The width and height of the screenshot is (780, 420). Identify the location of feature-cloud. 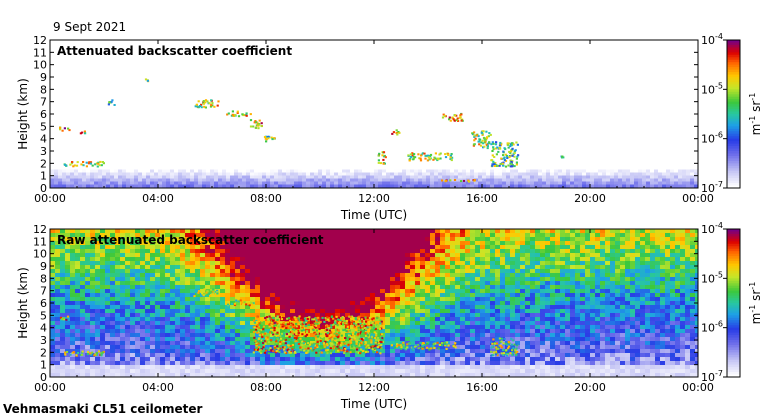
(396, 132).